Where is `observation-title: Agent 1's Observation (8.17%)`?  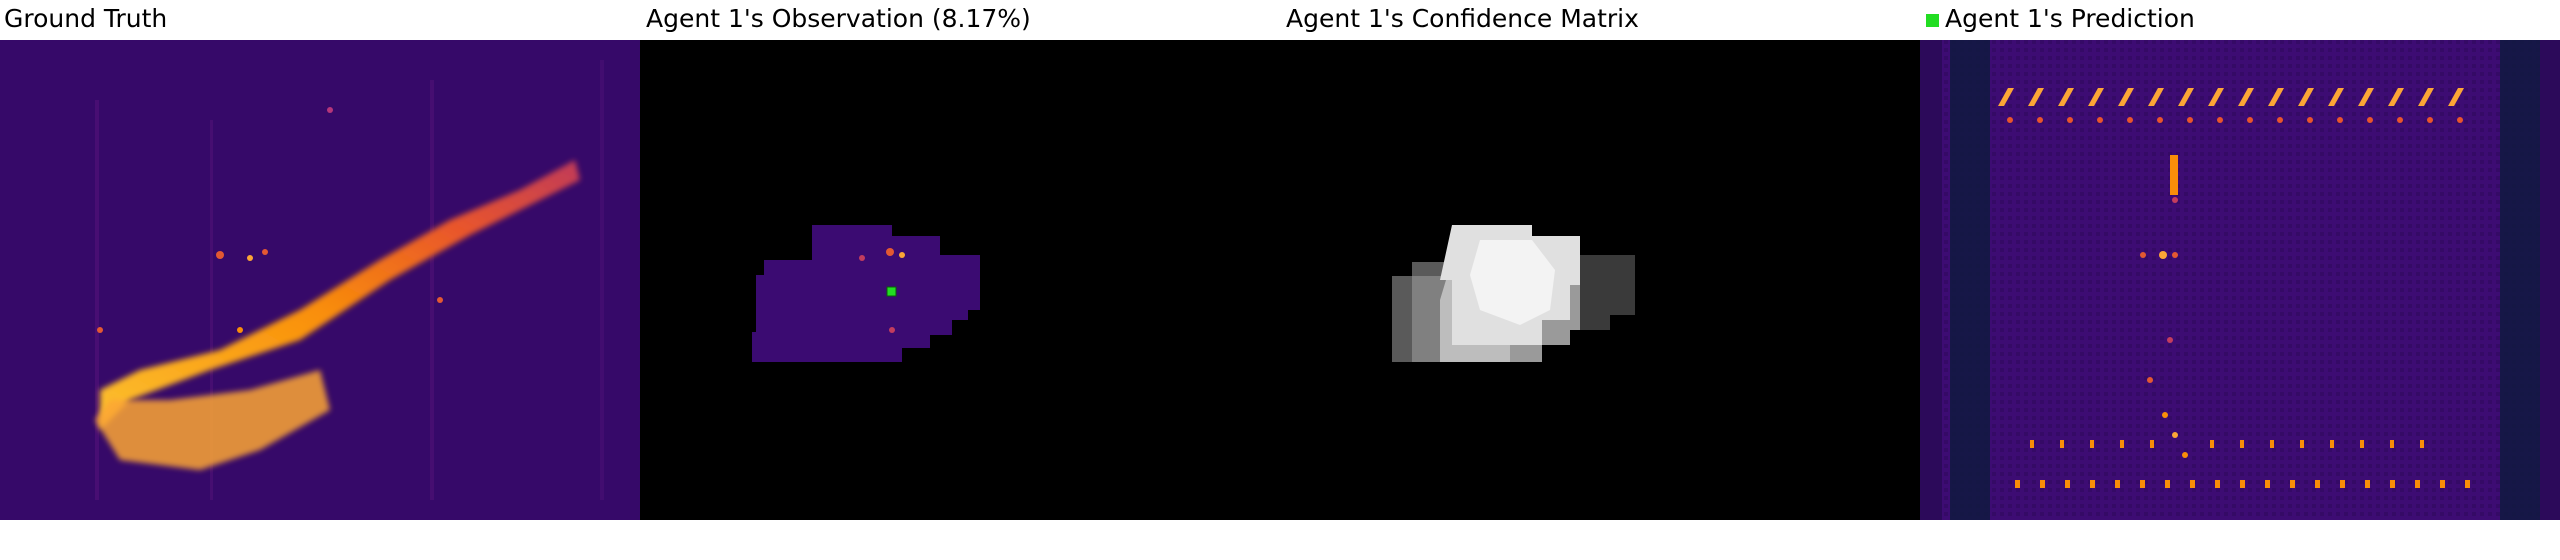
observation-title: Agent 1's Observation (8.17%) is located at coordinates (838, 18).